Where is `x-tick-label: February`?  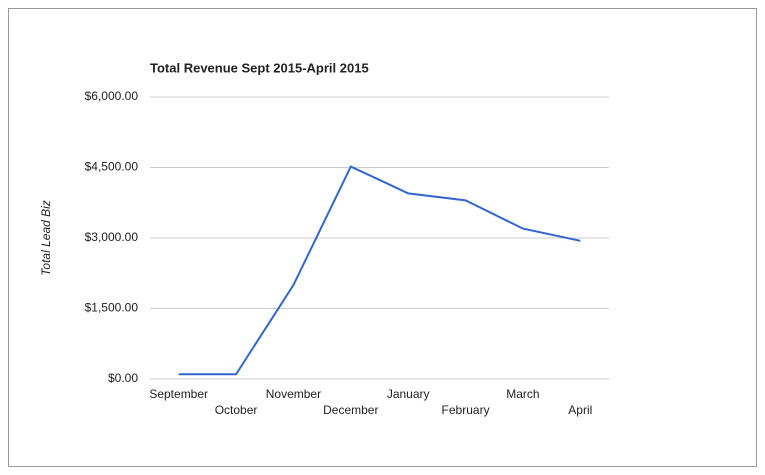
x-tick-label: February is located at coordinates (466, 410).